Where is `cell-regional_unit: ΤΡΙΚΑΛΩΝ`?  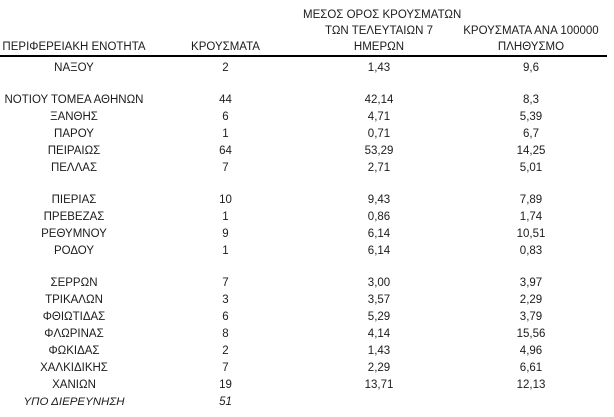 cell-regional_unit: ΤΡΙΚΑΛΩΝ is located at coordinates (74, 300).